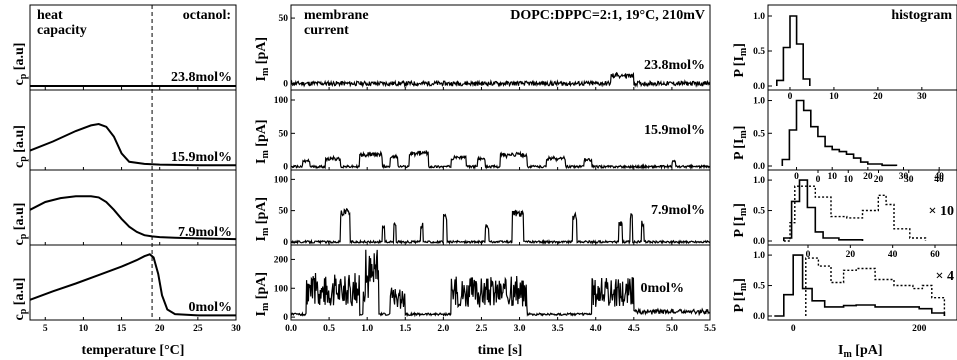 The height and width of the screenshot is (360, 957). I want to click on x-tick-label: 1.0, so click(367, 329).